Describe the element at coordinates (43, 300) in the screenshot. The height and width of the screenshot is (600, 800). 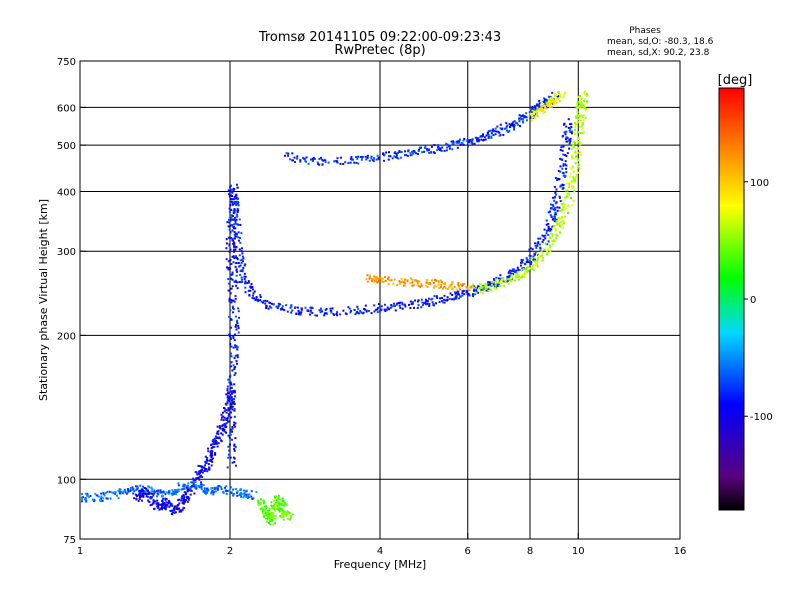
I see `y-axis-label: Stationary phase Virtual Height [km]` at that location.